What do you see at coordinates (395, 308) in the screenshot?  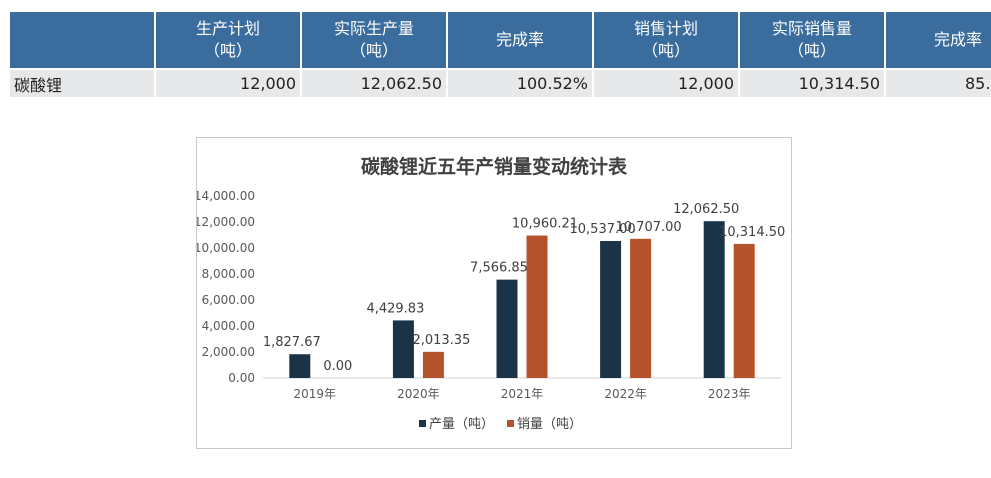 I see `data-label-production: 4,429.83` at bounding box center [395, 308].